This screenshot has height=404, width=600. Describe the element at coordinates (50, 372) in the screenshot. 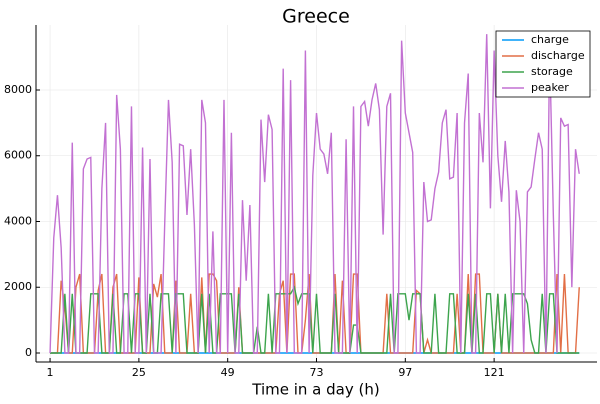

I see `x-tick-label: 1` at that location.